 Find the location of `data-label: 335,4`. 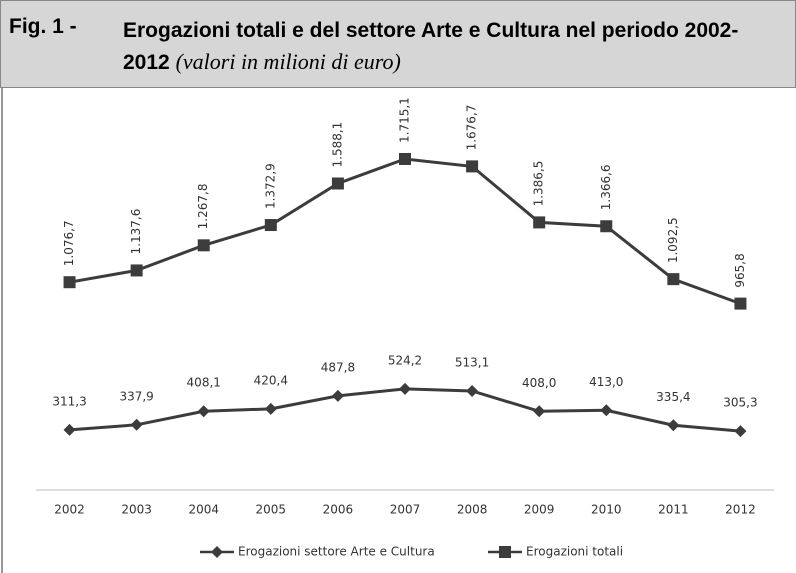

data-label: 335,4 is located at coordinates (673, 397).